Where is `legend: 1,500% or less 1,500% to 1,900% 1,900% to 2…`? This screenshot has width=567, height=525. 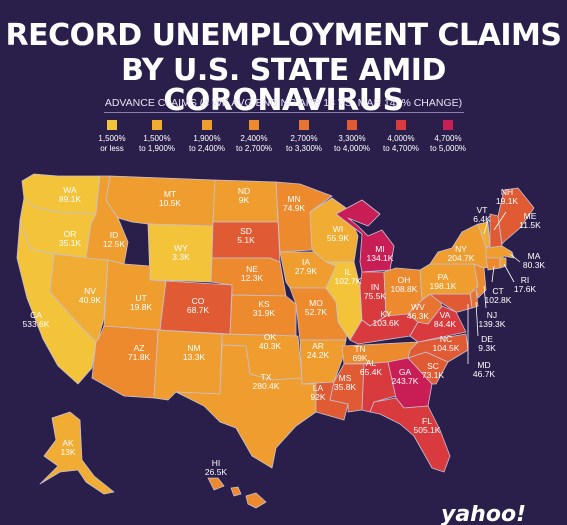 legend: 1,500% or less 1,500% to 1,900% 1,900% to 2… is located at coordinates (288, 142).